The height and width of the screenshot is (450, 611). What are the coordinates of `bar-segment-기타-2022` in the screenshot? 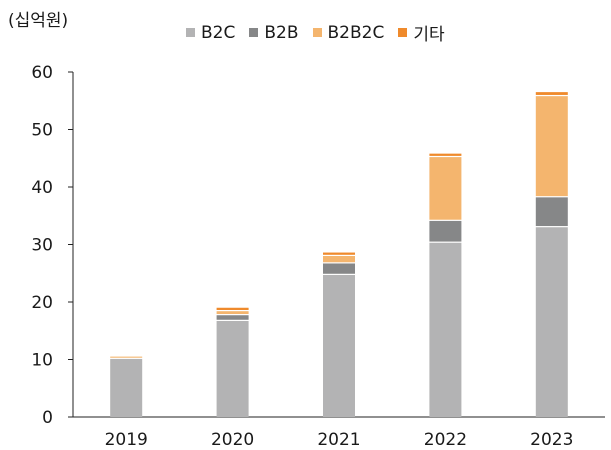 It's located at (445, 154).